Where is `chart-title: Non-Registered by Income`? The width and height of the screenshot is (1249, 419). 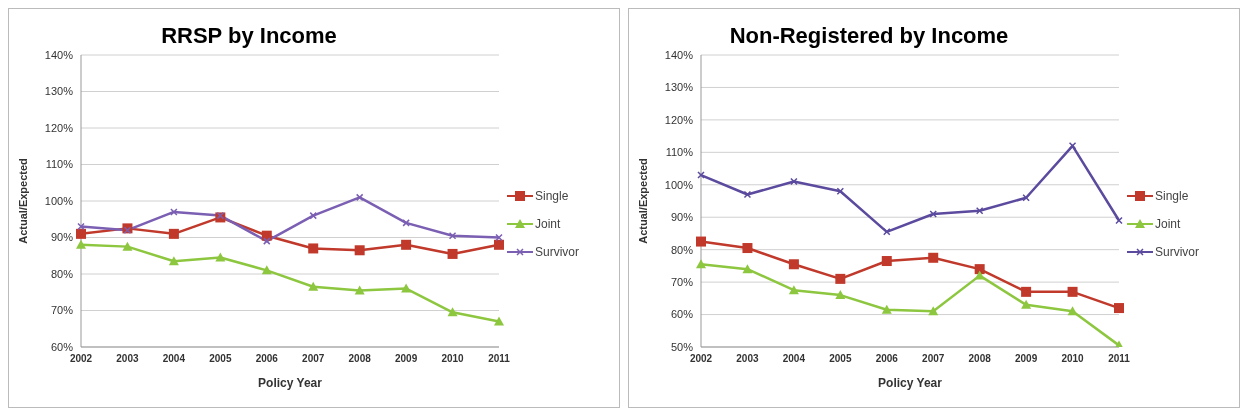 chart-title: Non-Registered by Income is located at coordinates (869, 36).